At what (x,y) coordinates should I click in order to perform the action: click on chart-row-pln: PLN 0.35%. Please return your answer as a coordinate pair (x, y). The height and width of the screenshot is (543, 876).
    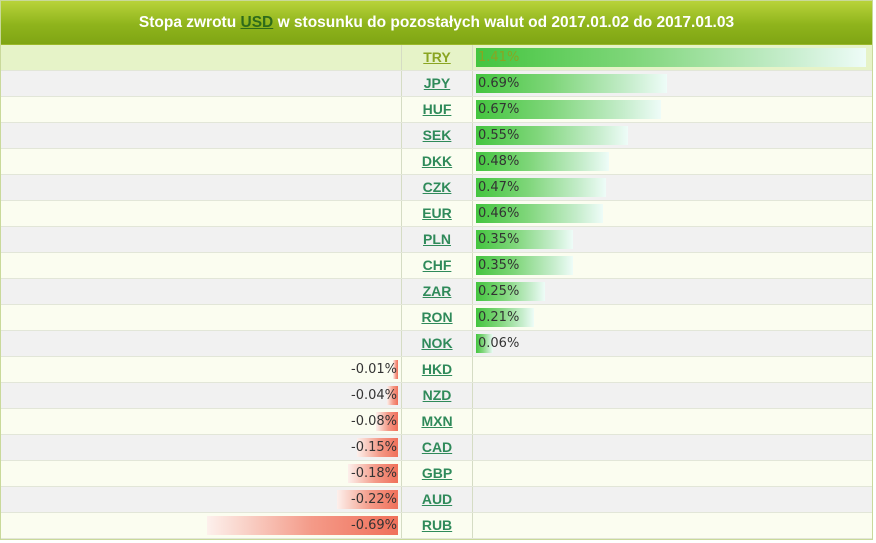
    Looking at the image, I should click on (436, 240).